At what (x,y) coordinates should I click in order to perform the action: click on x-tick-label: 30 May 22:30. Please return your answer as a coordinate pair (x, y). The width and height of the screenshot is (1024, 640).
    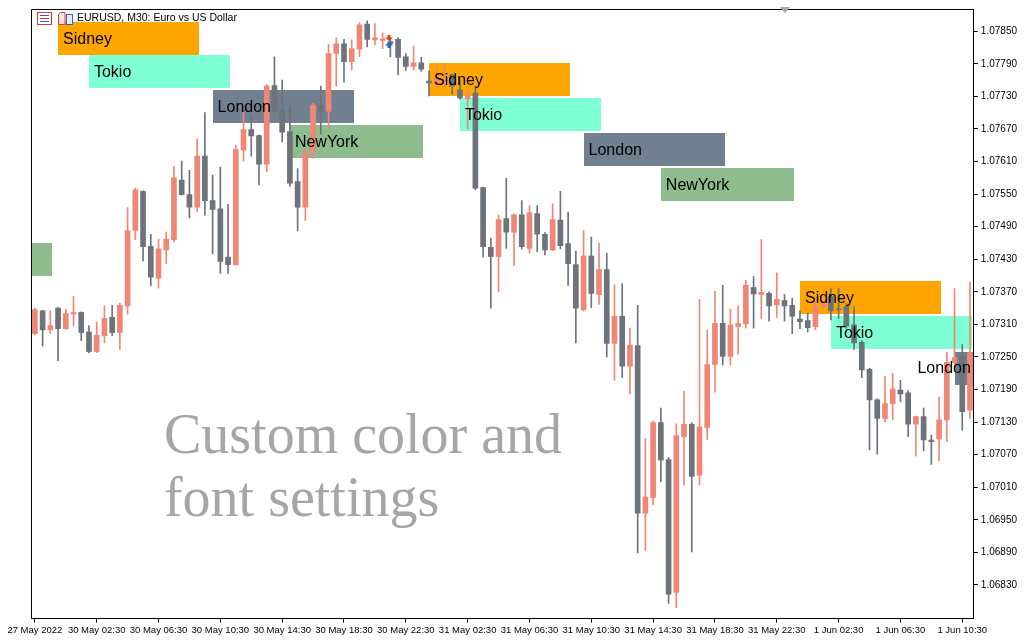
    Looking at the image, I should click on (406, 629).